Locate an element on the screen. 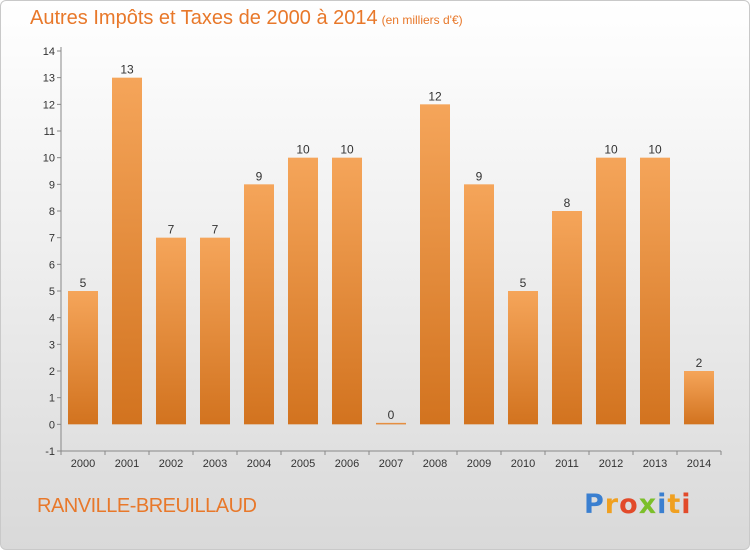 The width and height of the screenshot is (750, 550). x-tick-label: 2008 is located at coordinates (435, 464).